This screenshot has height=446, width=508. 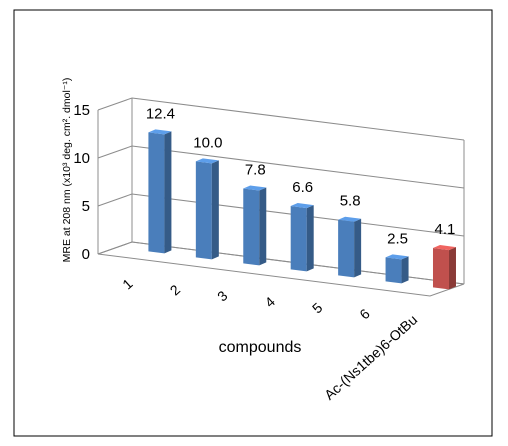 What do you see at coordinates (255, 170) in the screenshot?
I see `data-label: 7.8` at bounding box center [255, 170].